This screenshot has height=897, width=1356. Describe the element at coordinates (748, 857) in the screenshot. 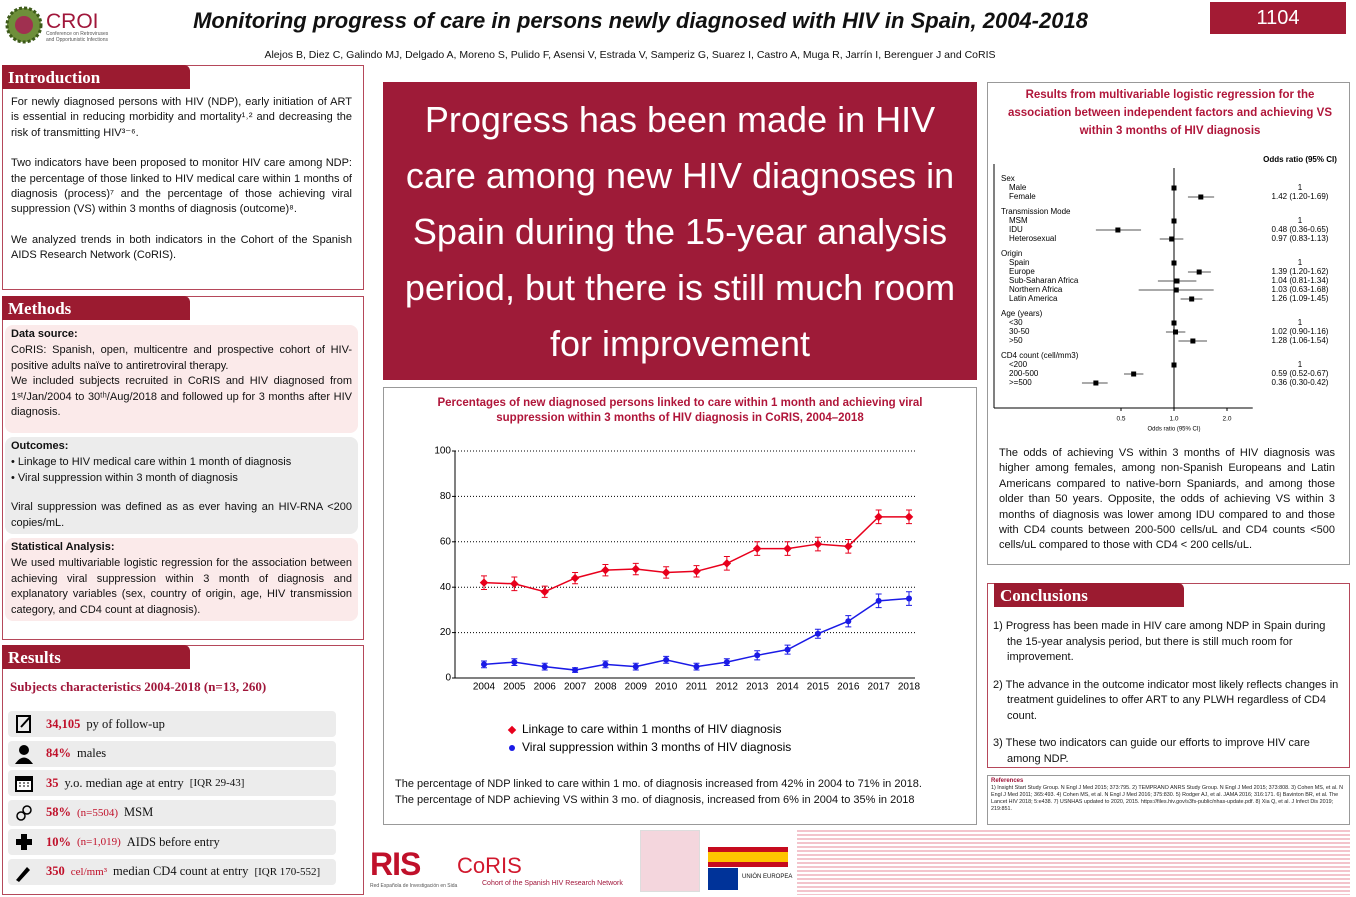

I see `spain-flag` at that location.